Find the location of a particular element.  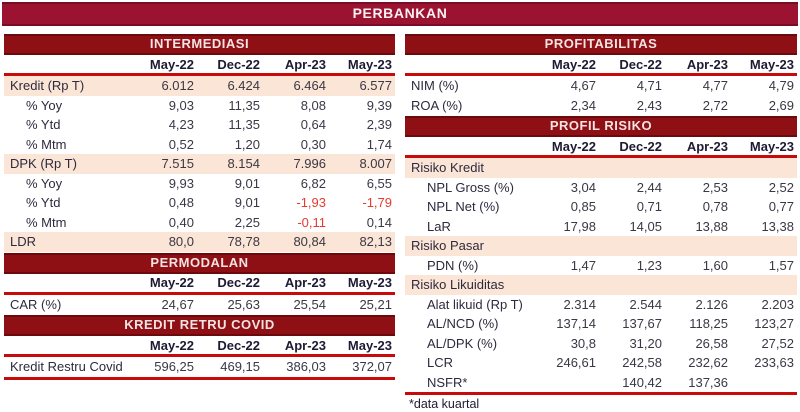

section-header-permodalan: PERMODALAN is located at coordinates (199, 263).